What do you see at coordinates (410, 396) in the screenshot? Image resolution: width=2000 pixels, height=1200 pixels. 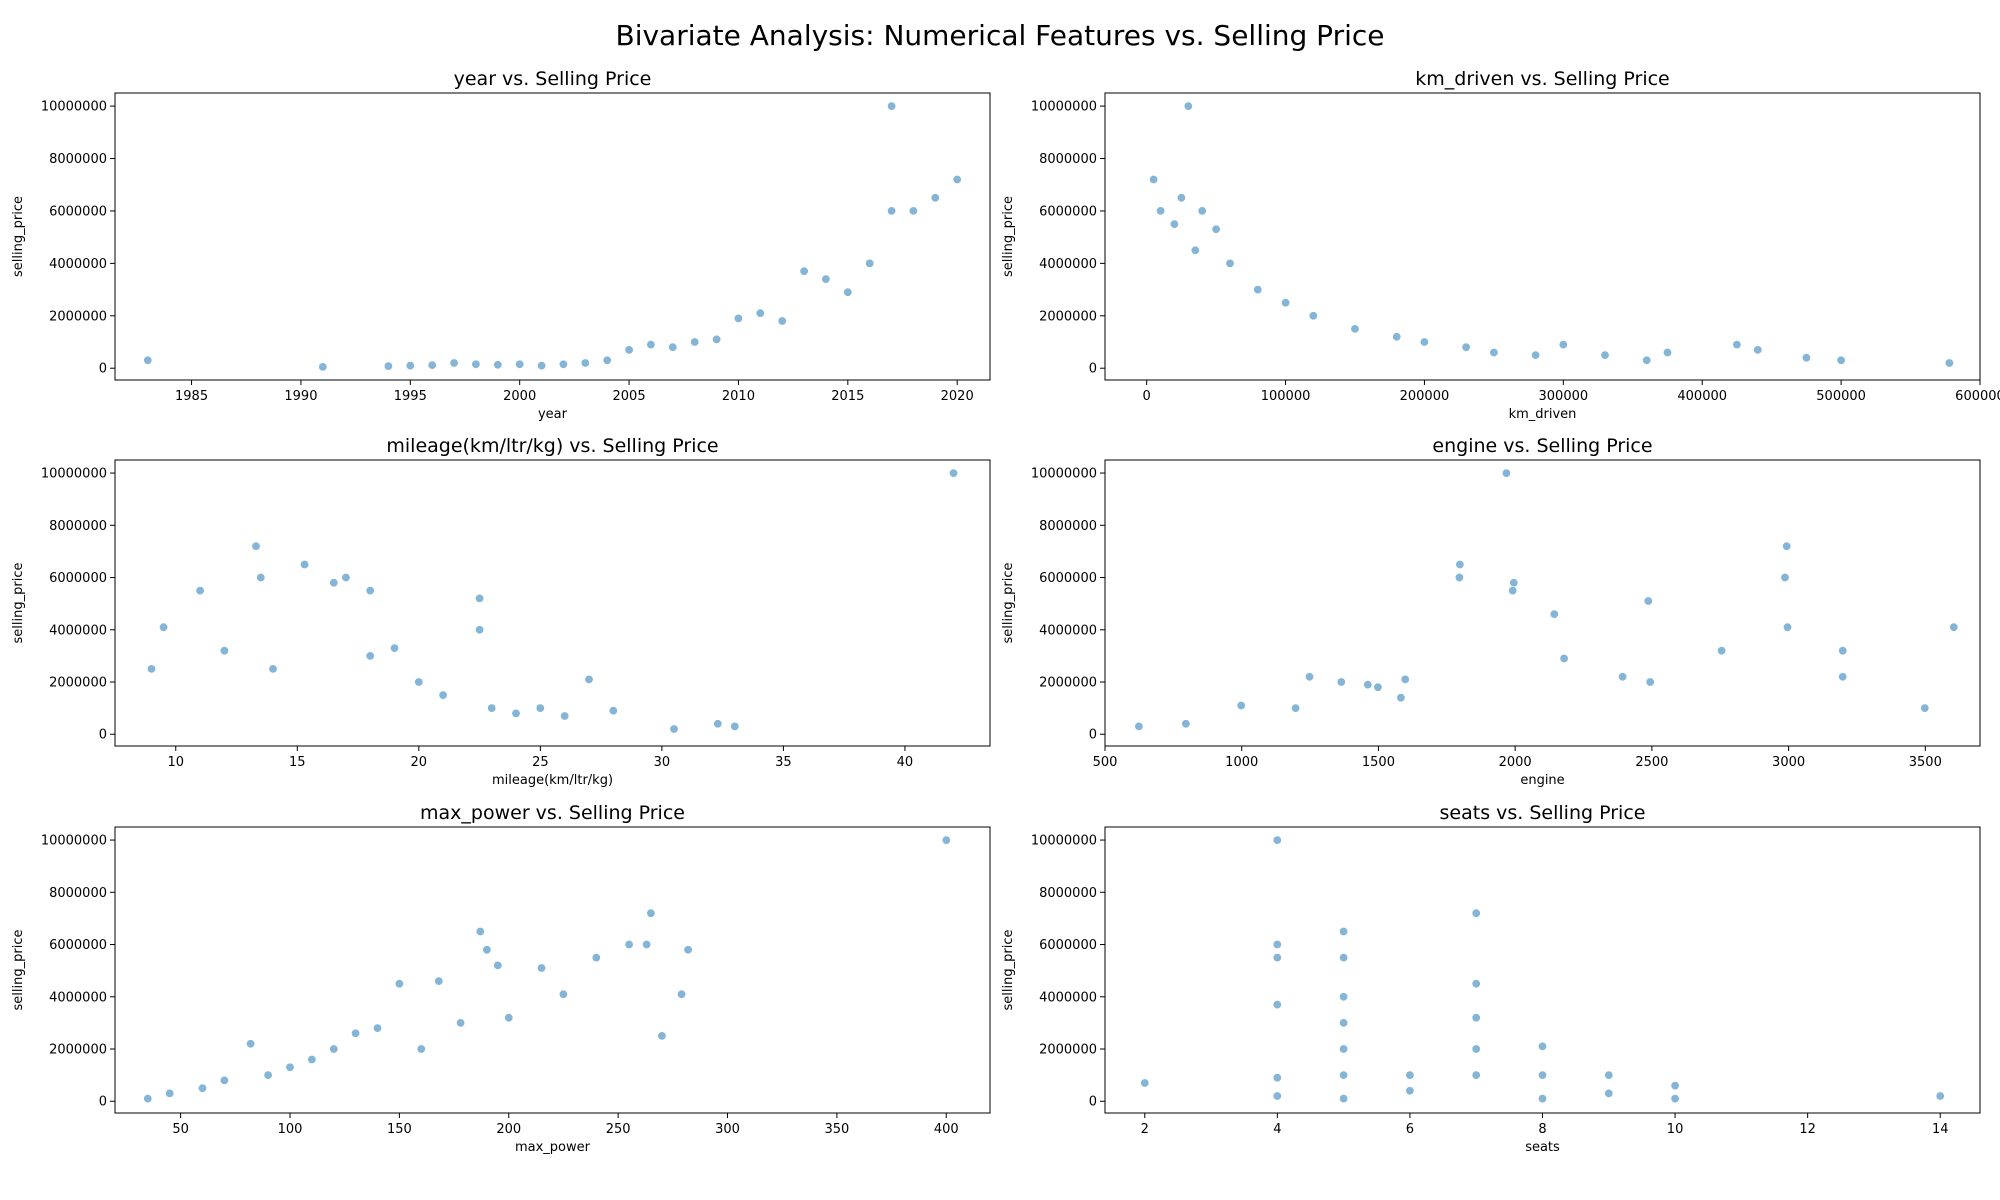 I see `x-tick-label: 1995` at bounding box center [410, 396].